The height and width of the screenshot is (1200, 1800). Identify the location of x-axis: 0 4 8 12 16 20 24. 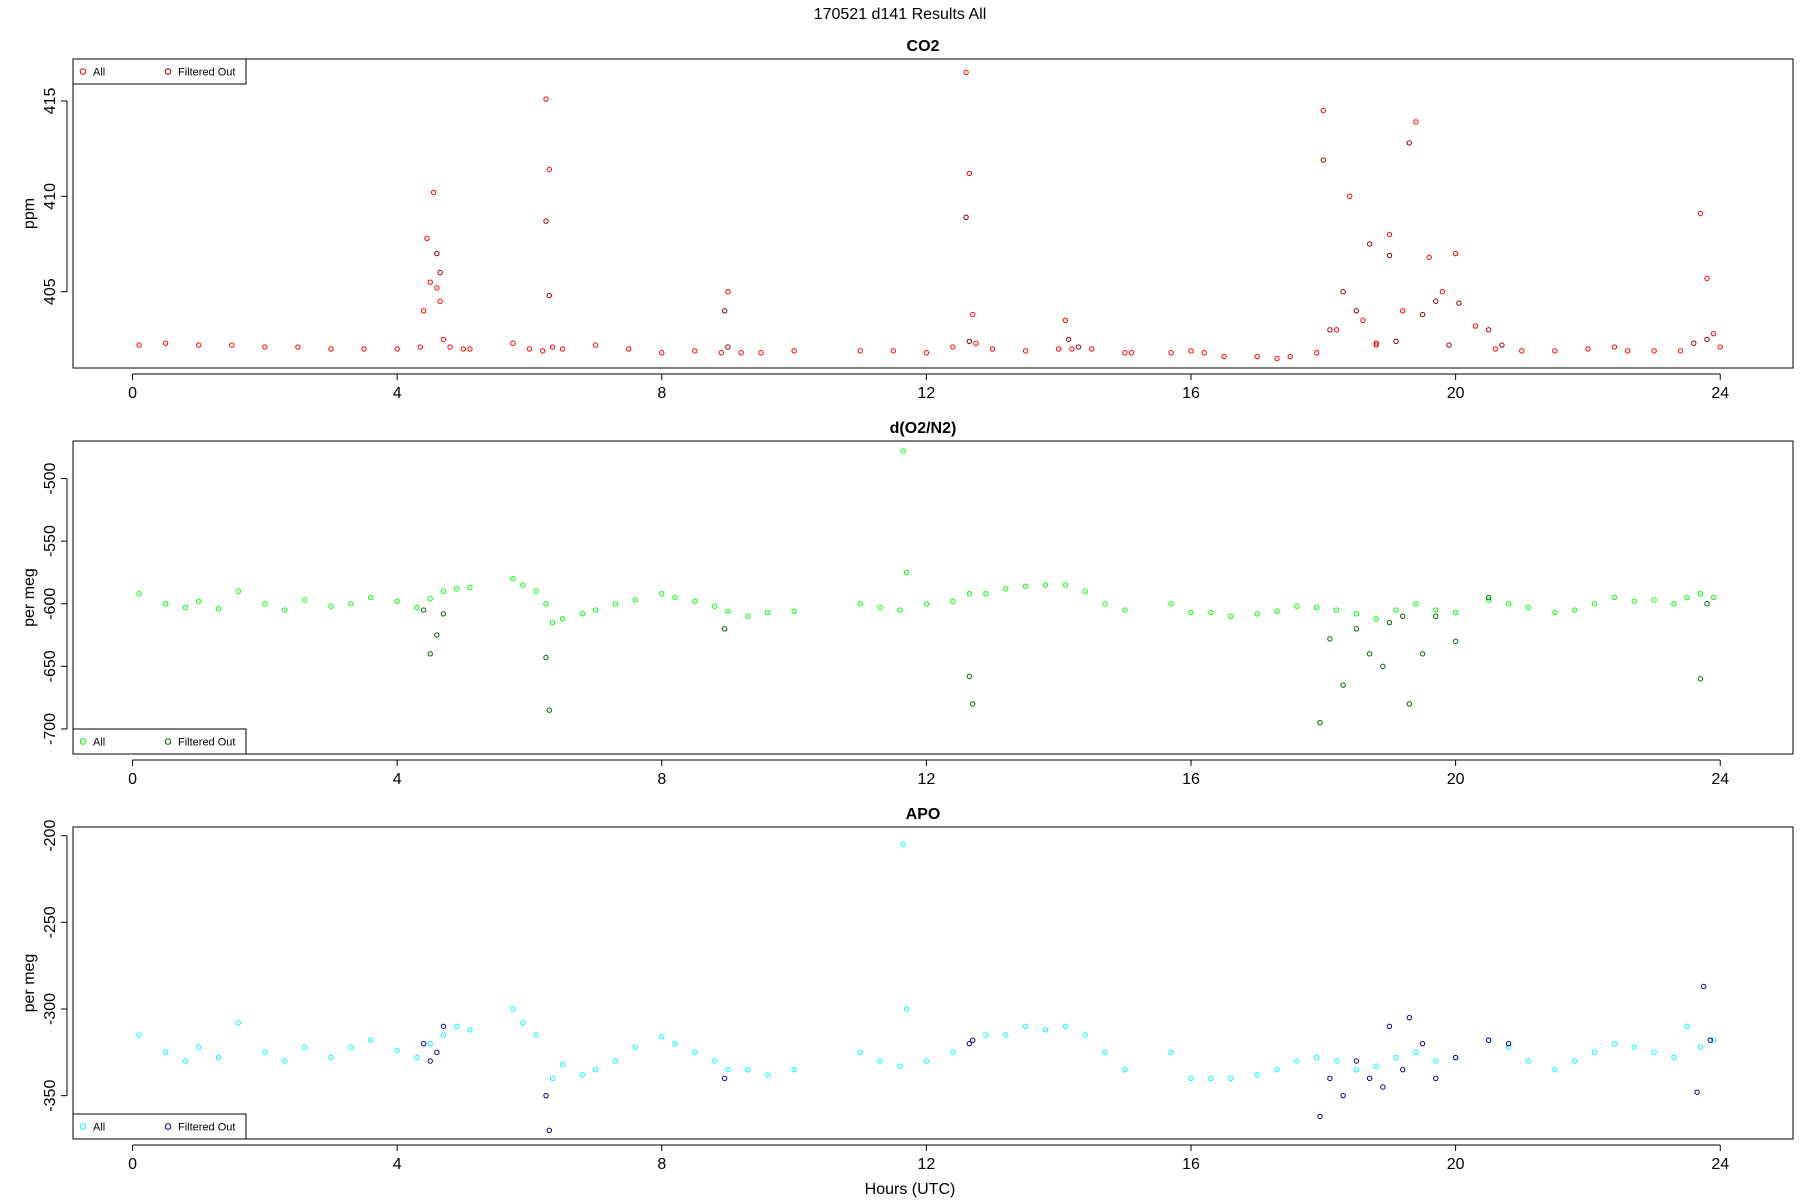
(928, 773).